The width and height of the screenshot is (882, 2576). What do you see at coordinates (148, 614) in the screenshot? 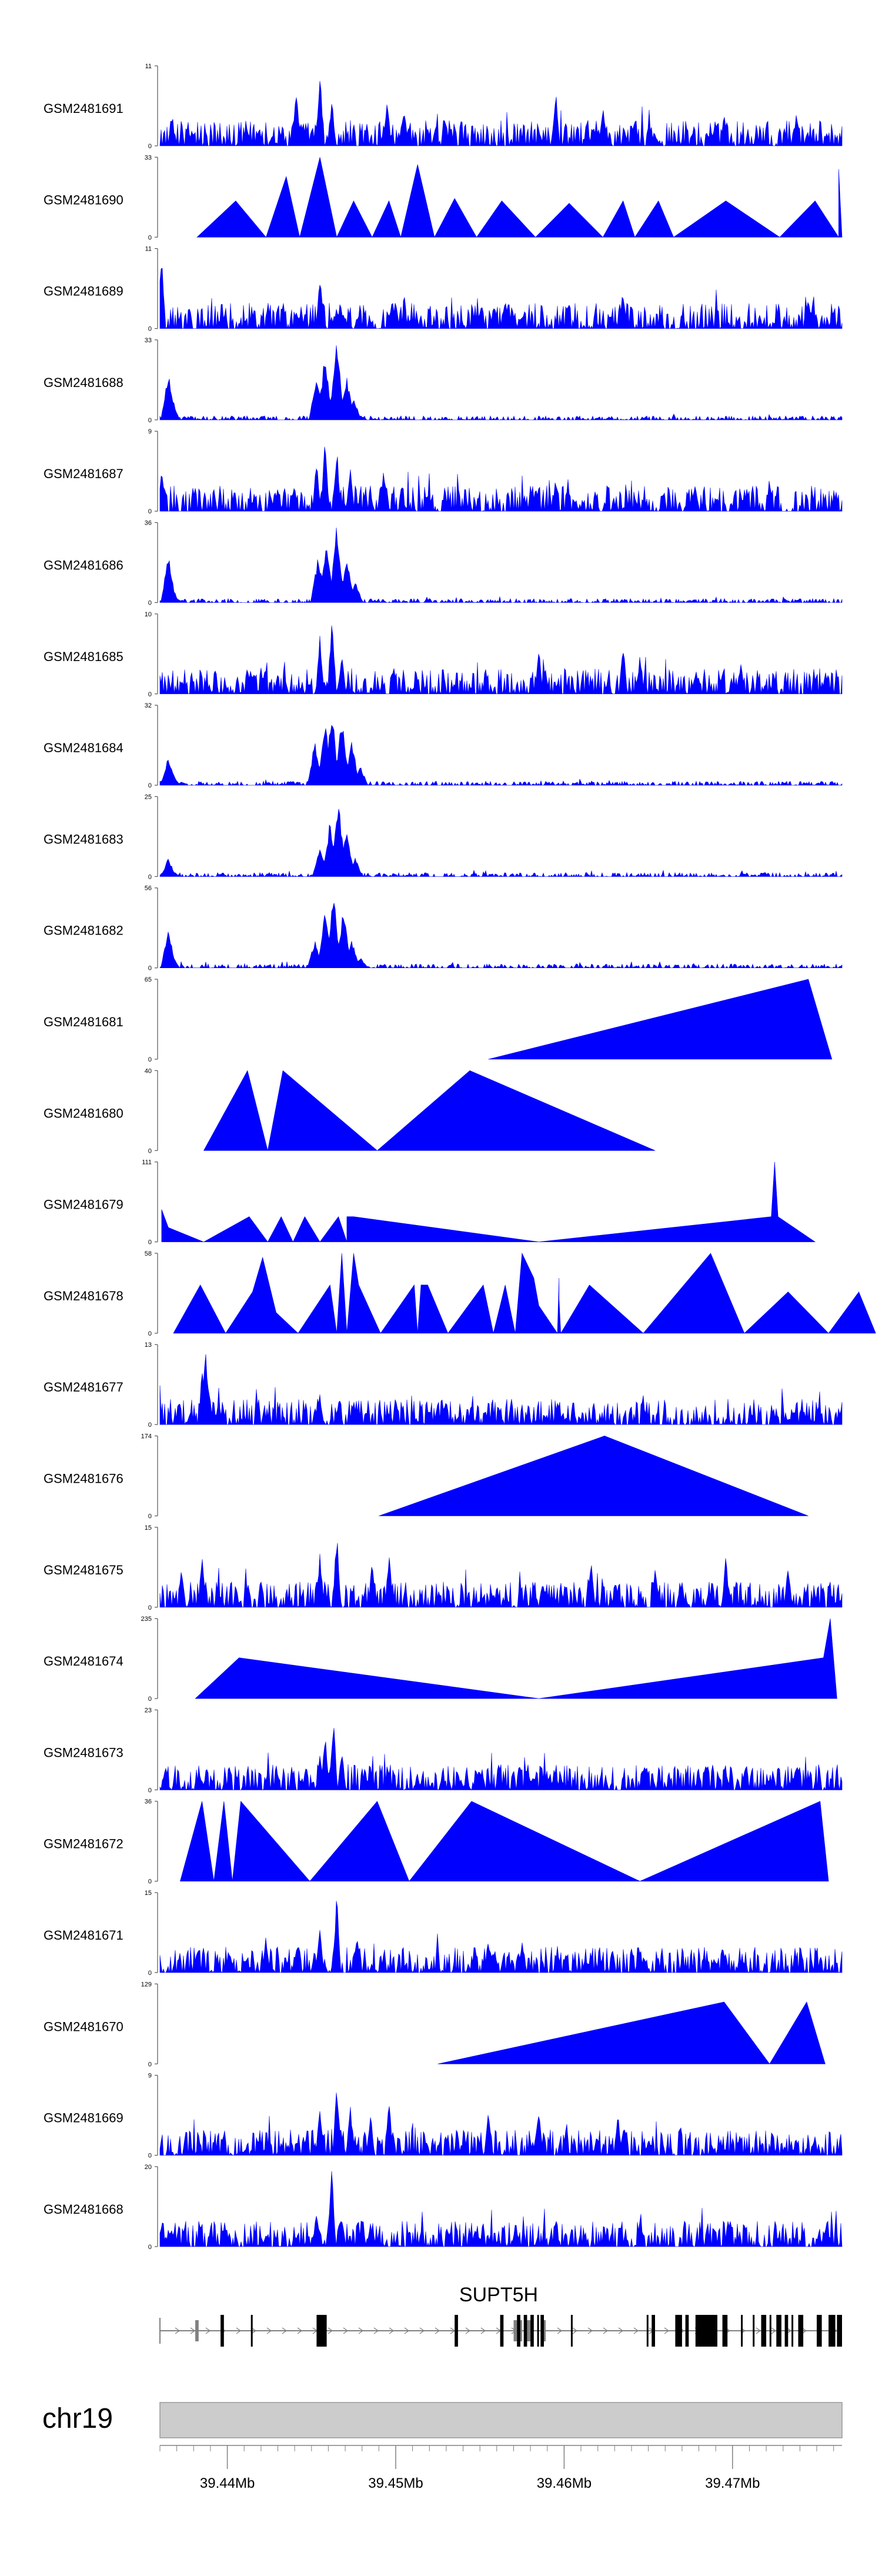
I see `y-max-label: 10` at bounding box center [148, 614].